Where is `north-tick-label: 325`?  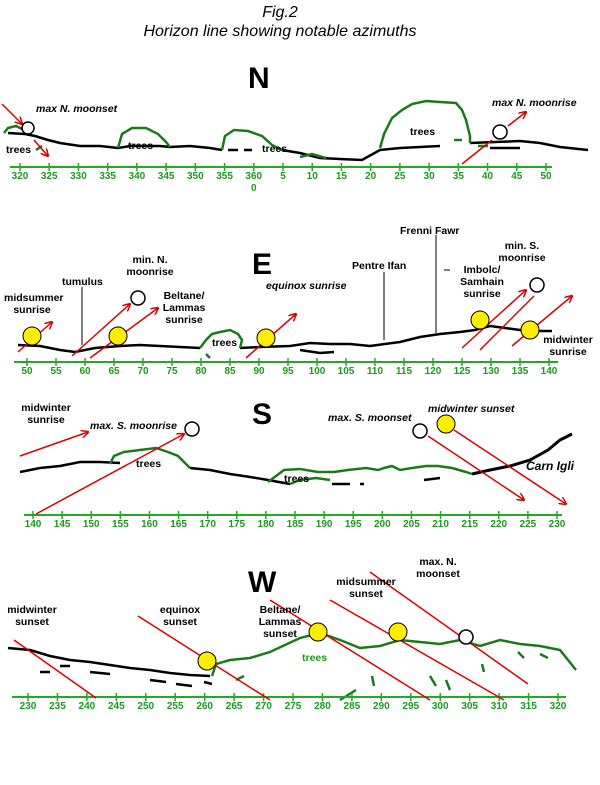 north-tick-label: 325 is located at coordinates (49, 176).